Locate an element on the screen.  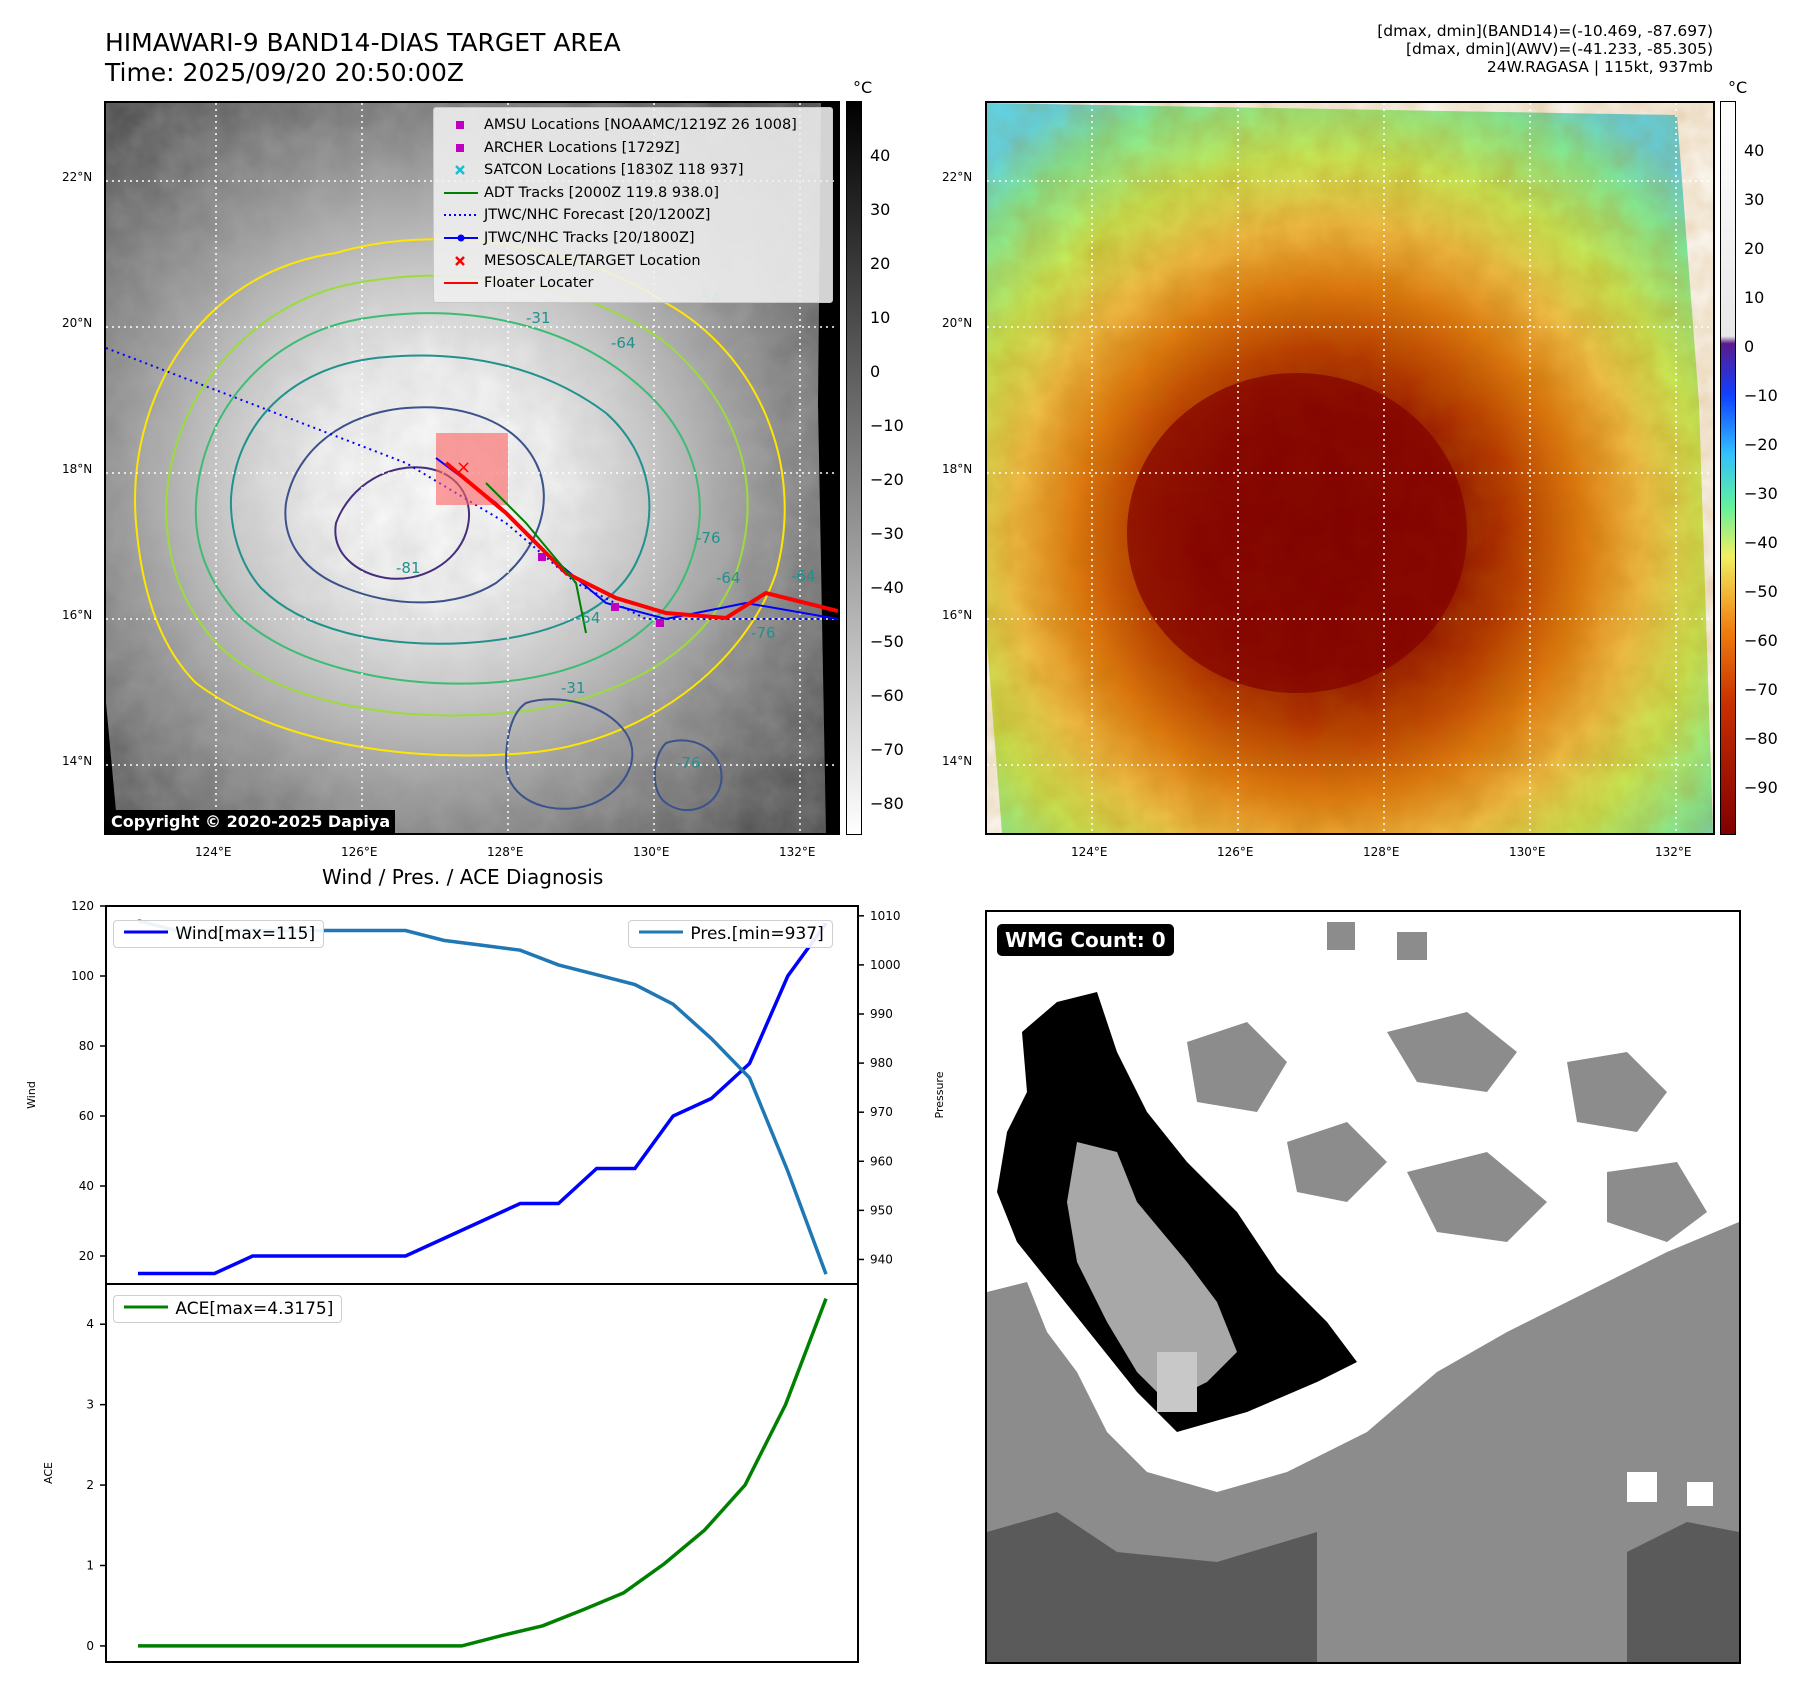
legend-satcon: SATCON Locations [1830Z 118 937] is located at coordinates (633, 170).